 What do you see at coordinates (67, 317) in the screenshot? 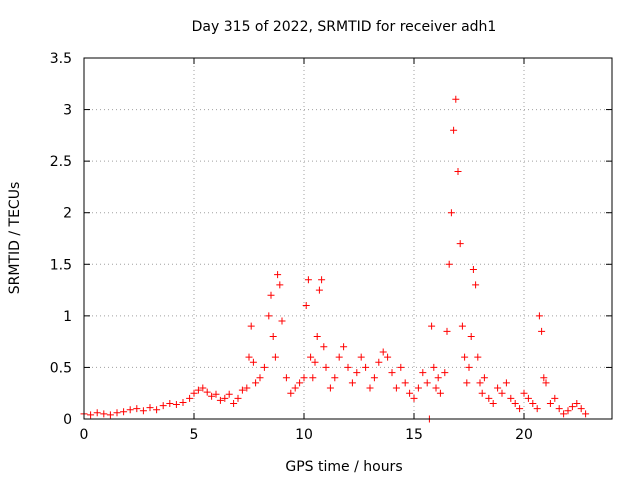
I see `y-tick-label: 1` at bounding box center [67, 317].